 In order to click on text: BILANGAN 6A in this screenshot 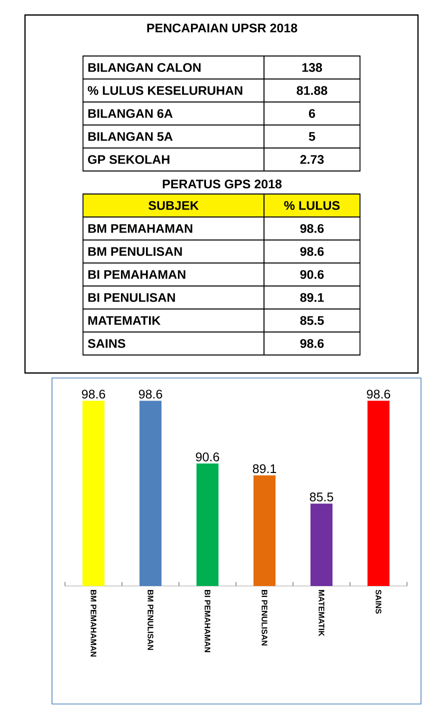, I will do `click(130, 113)`.